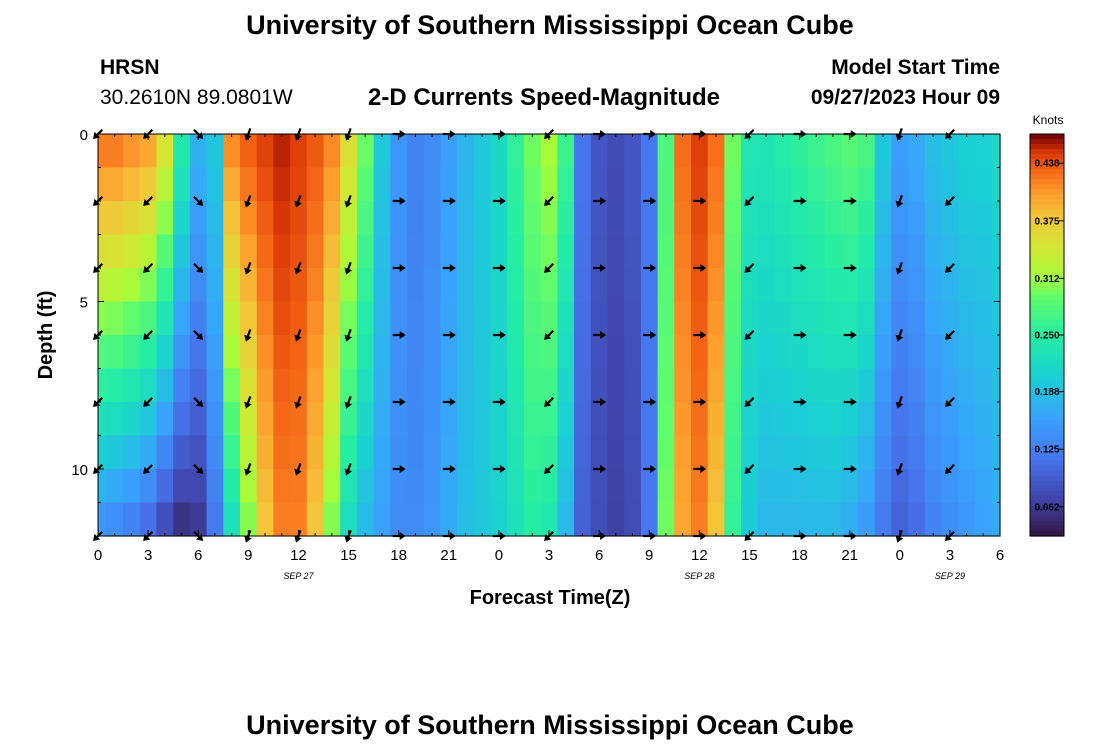 The image size is (1100, 750). I want to click on y-axis-label: Depth (ft), so click(46, 335).